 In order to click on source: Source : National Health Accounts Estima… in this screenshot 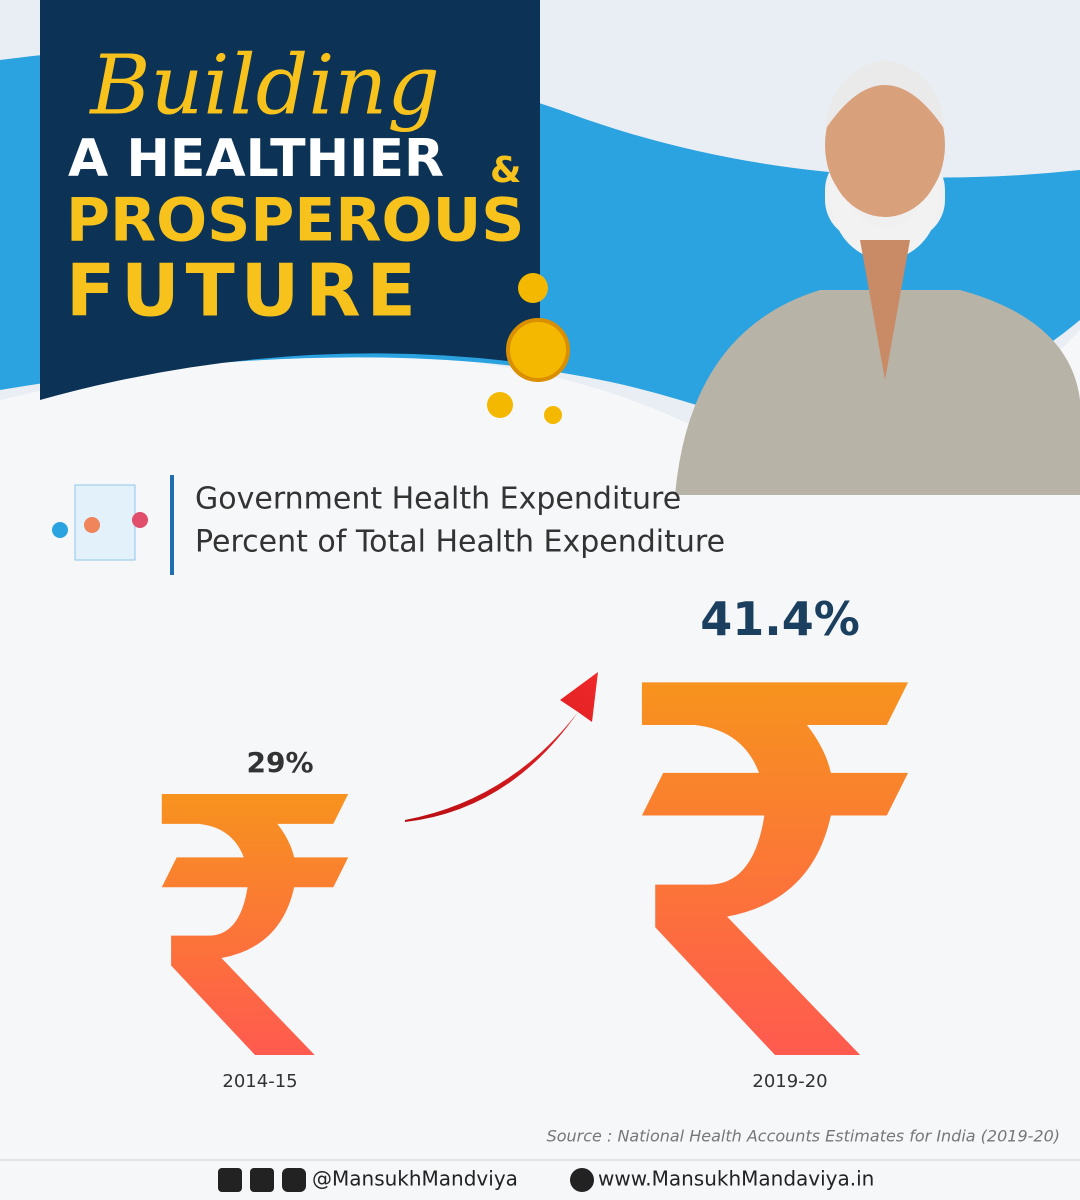, I will do `click(803, 1136)`.